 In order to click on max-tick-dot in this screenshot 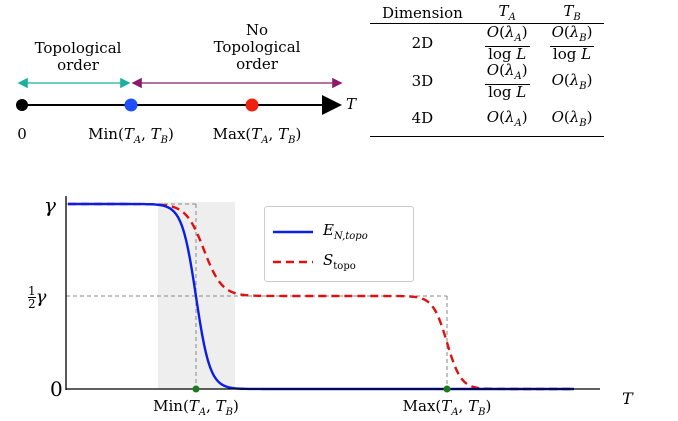, I will do `click(447, 389)`.